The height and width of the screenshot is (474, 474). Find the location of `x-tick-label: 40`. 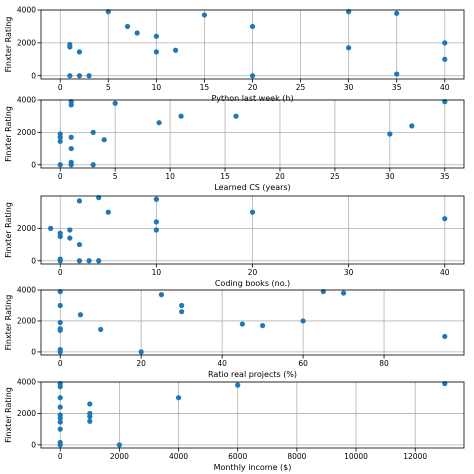

x-tick-label: 40 is located at coordinates (445, 87).